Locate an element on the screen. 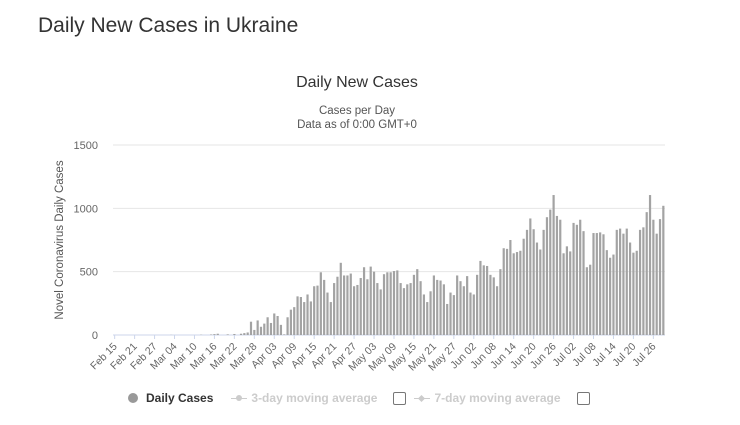  legend-item-daily-cases: Daily Cases is located at coordinates (170, 398).